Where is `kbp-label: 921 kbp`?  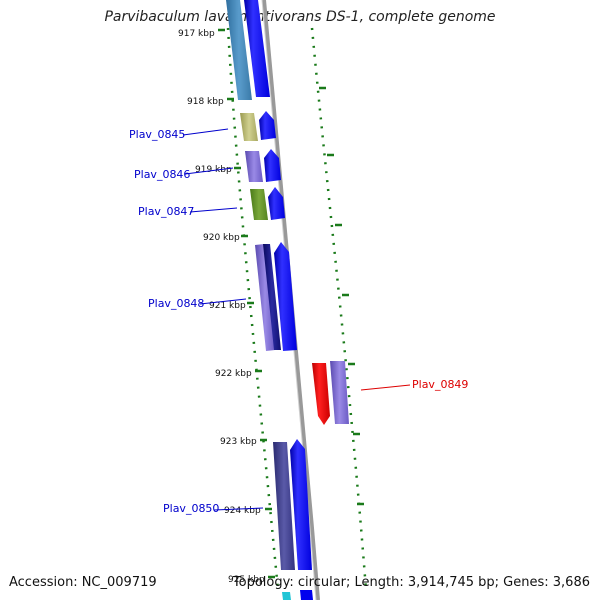
kbp-label: 921 kbp is located at coordinates (227, 306).